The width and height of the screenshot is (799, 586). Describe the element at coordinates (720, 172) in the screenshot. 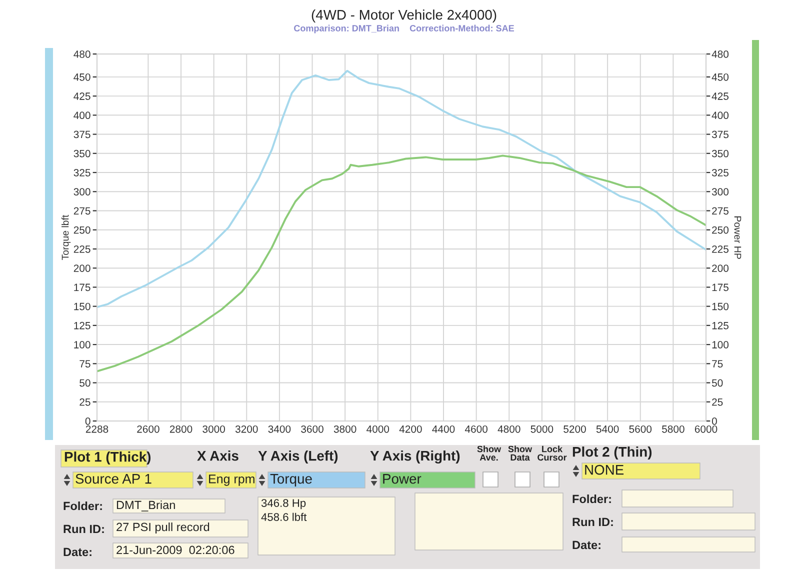

I see `y2-tick-label: 325` at that location.